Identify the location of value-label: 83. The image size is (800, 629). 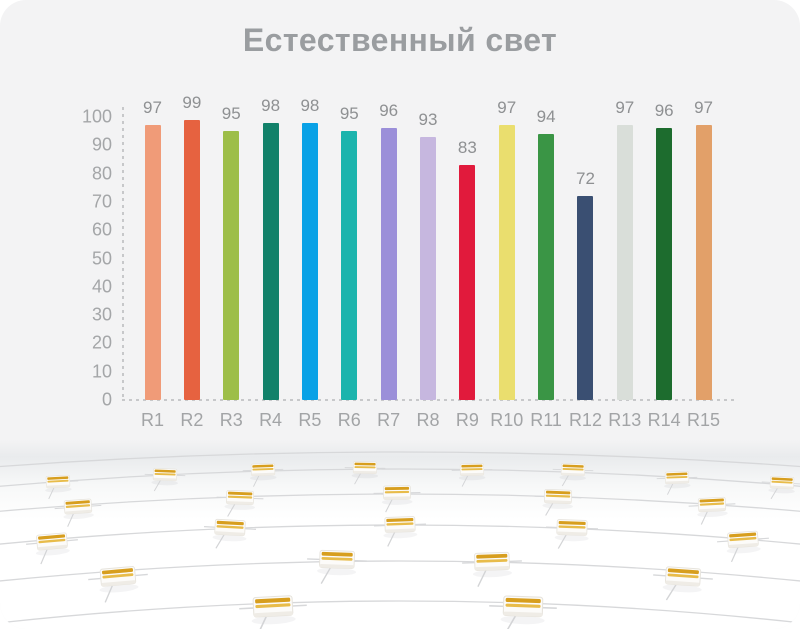
(467, 148).